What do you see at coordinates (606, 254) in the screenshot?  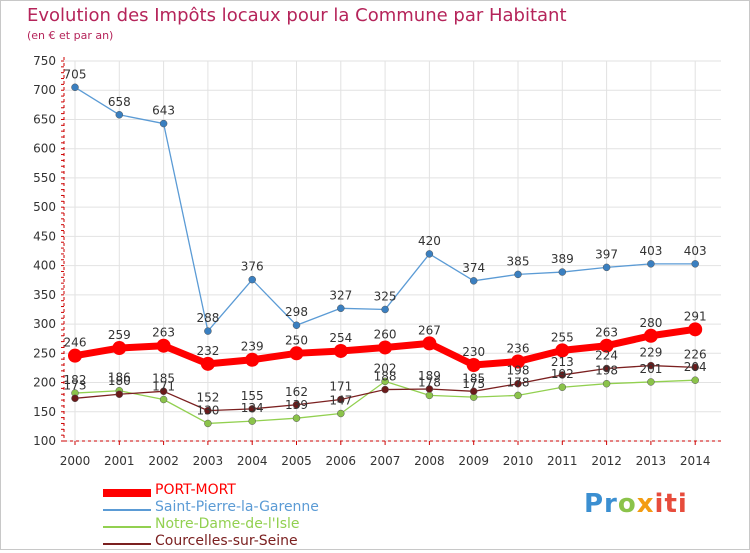 I see `data-label-1: 397` at bounding box center [606, 254].